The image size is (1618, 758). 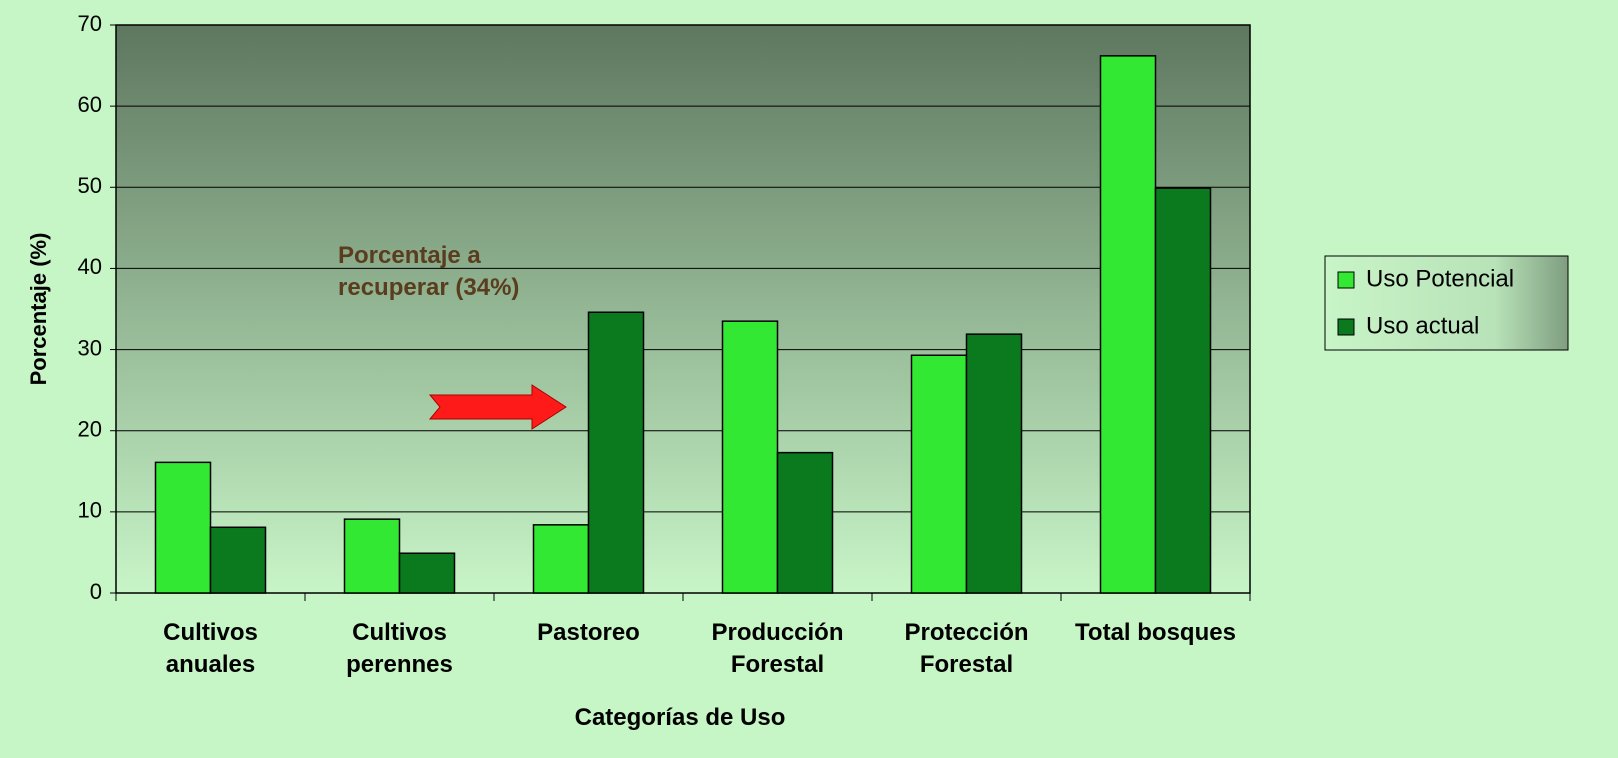 What do you see at coordinates (777, 648) in the screenshot?
I see `x-tick-label: Producción Forestal` at bounding box center [777, 648].